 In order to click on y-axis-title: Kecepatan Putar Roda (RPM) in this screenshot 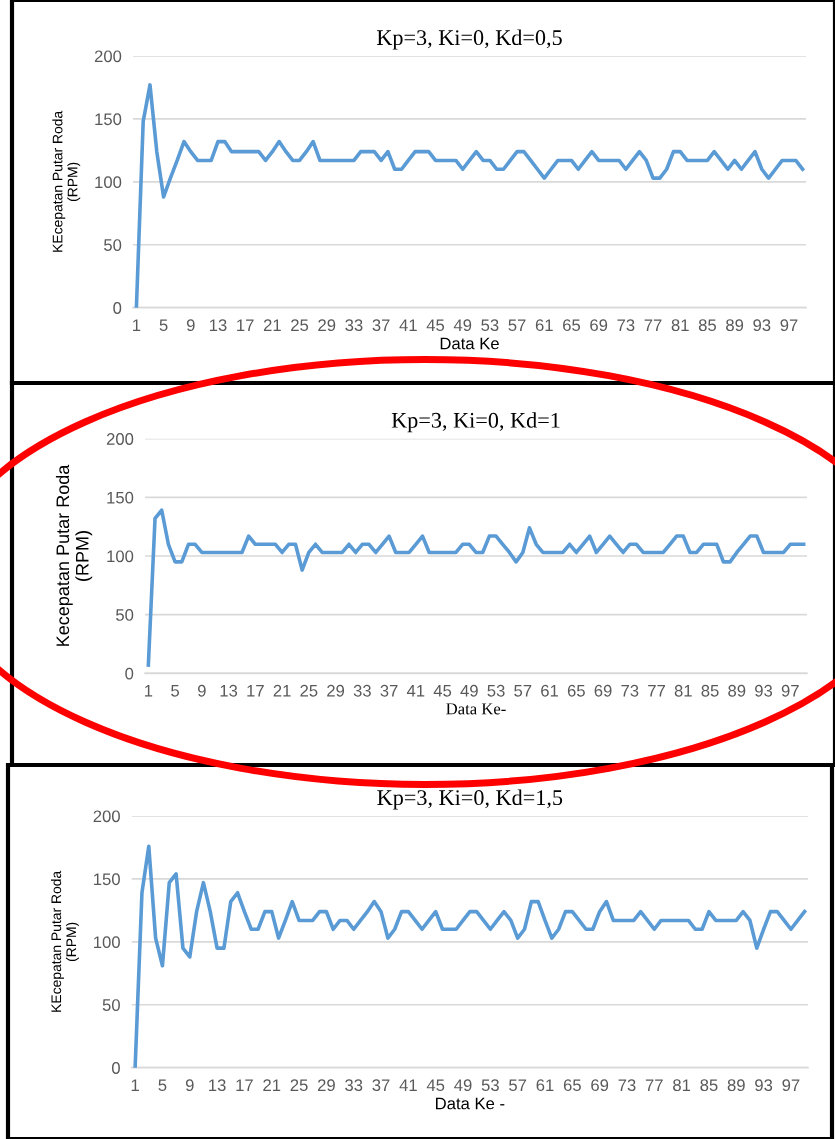, I will do `click(74, 555)`.